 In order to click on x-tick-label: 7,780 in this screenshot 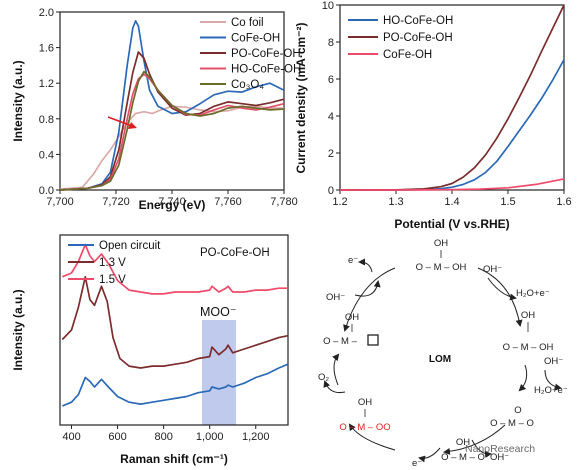, I will do `click(284, 202)`.